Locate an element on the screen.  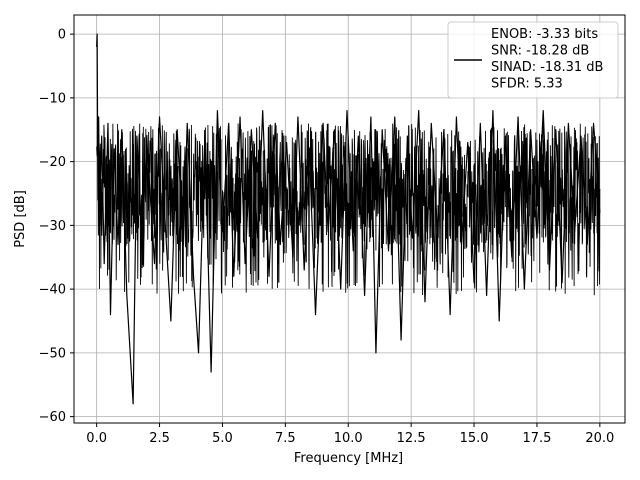
y-tick-label: −60 is located at coordinates (52, 417).